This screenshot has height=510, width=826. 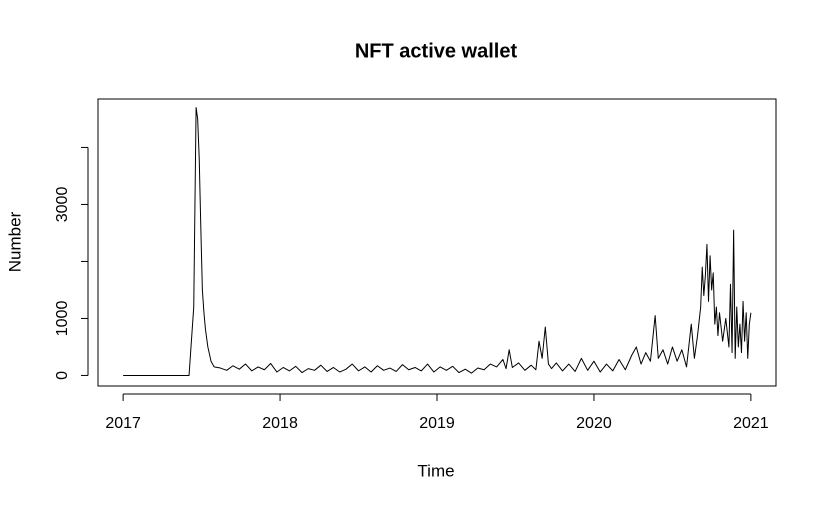 I want to click on x-tick-label: 2017, so click(x=123, y=423).